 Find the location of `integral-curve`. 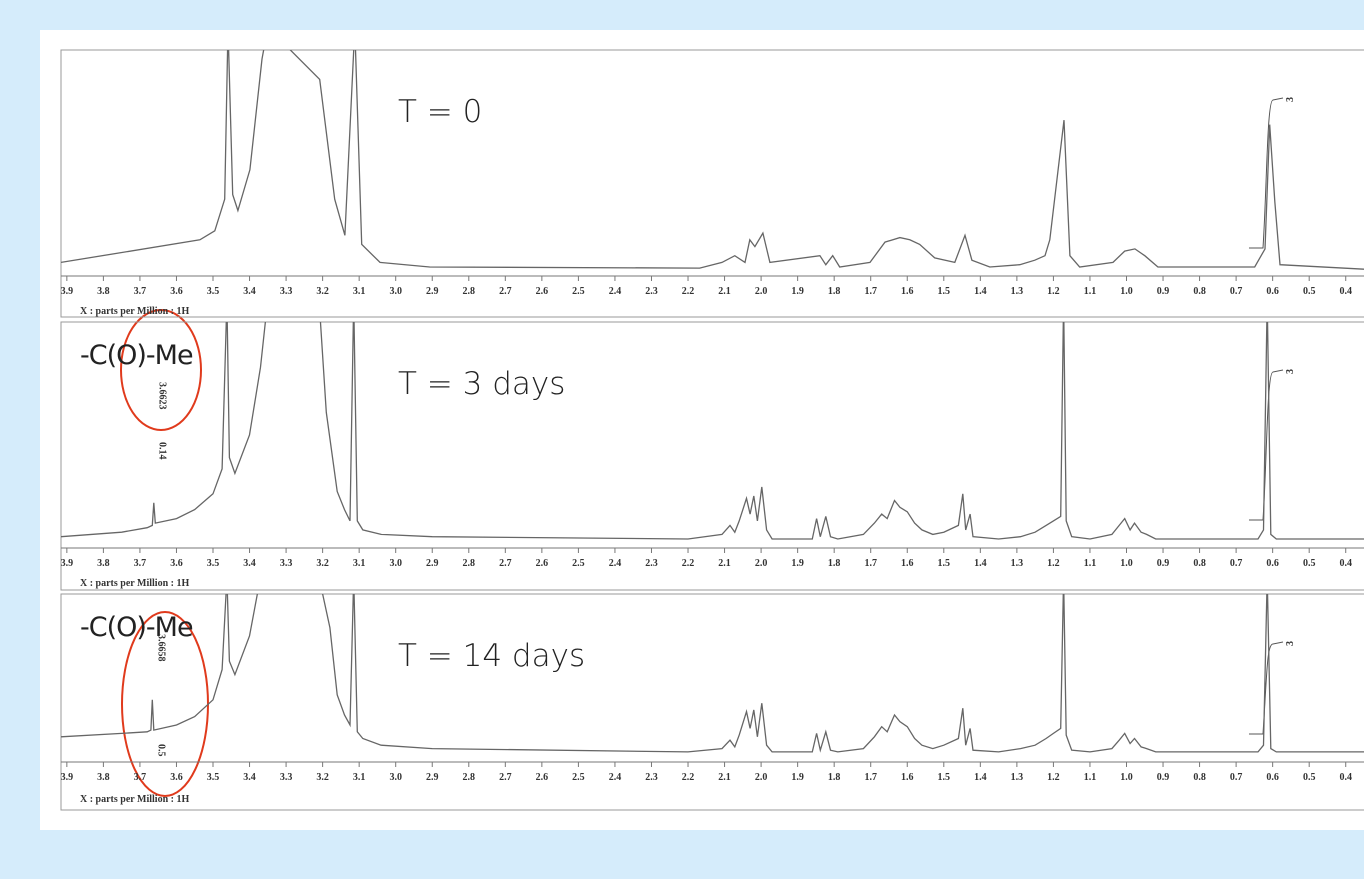

integral-curve is located at coordinates (1266, 173).